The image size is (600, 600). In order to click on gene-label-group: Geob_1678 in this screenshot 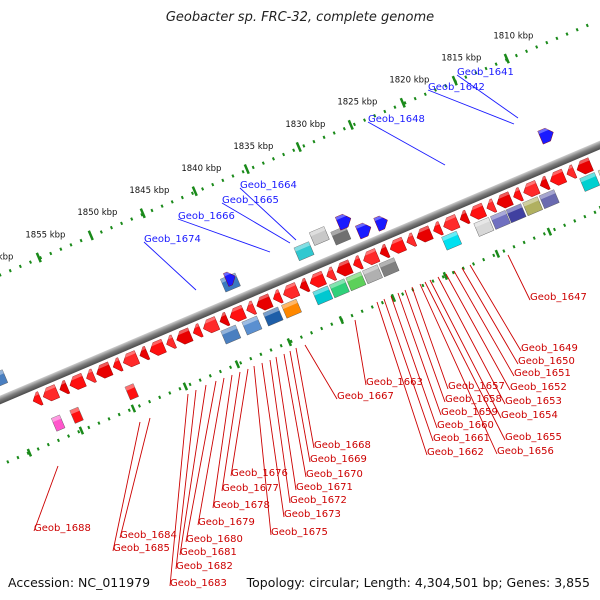, I will do `click(241, 505)`.